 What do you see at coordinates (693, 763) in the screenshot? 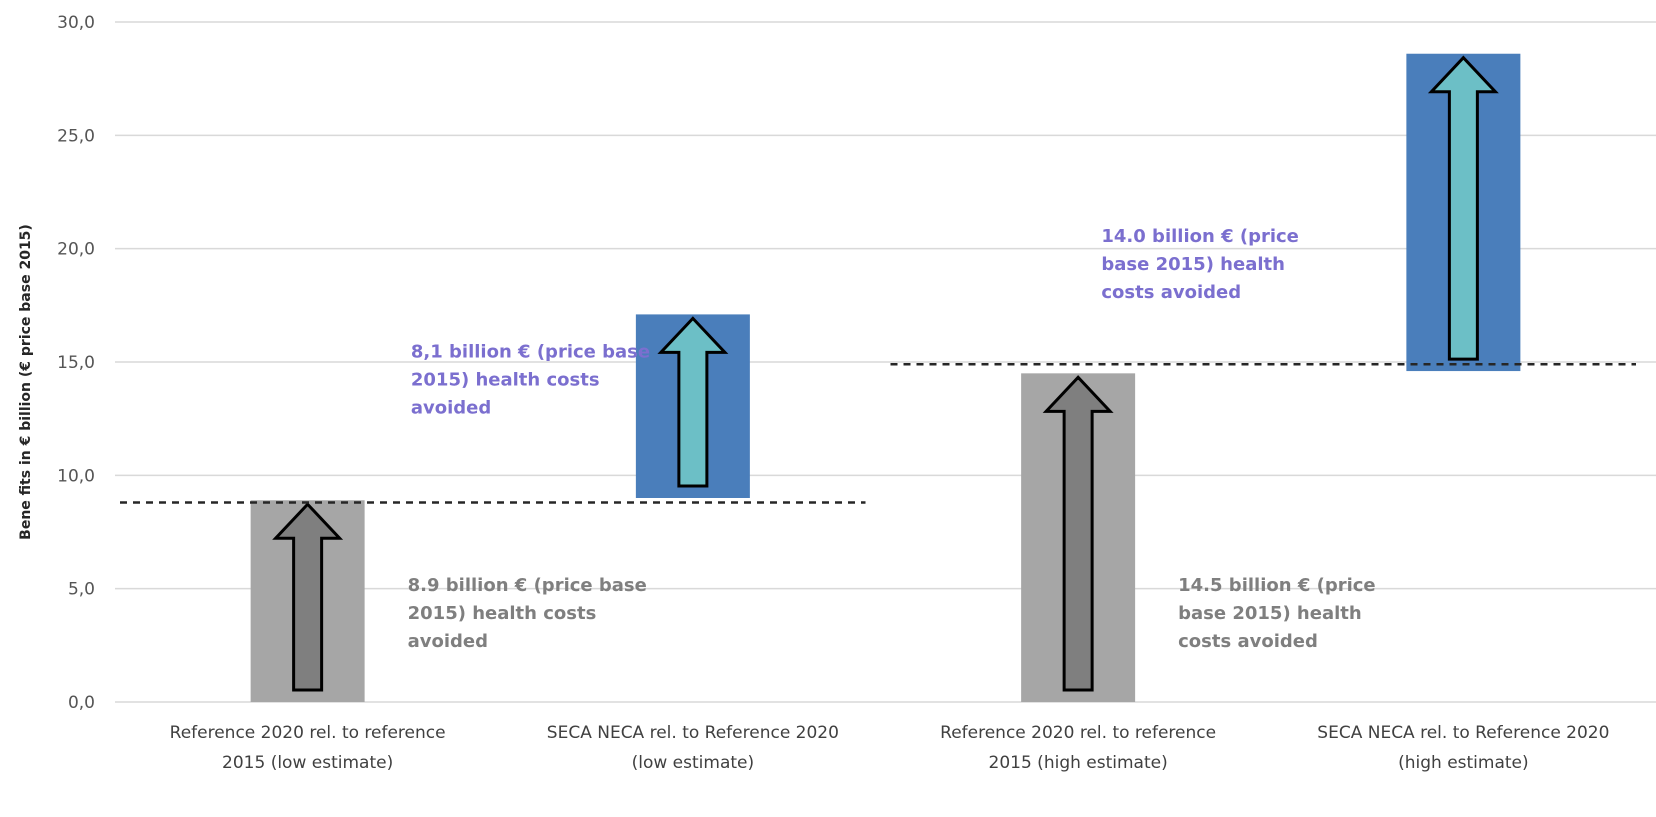
I see `category-label-line: (low estimate)` at bounding box center [693, 763].